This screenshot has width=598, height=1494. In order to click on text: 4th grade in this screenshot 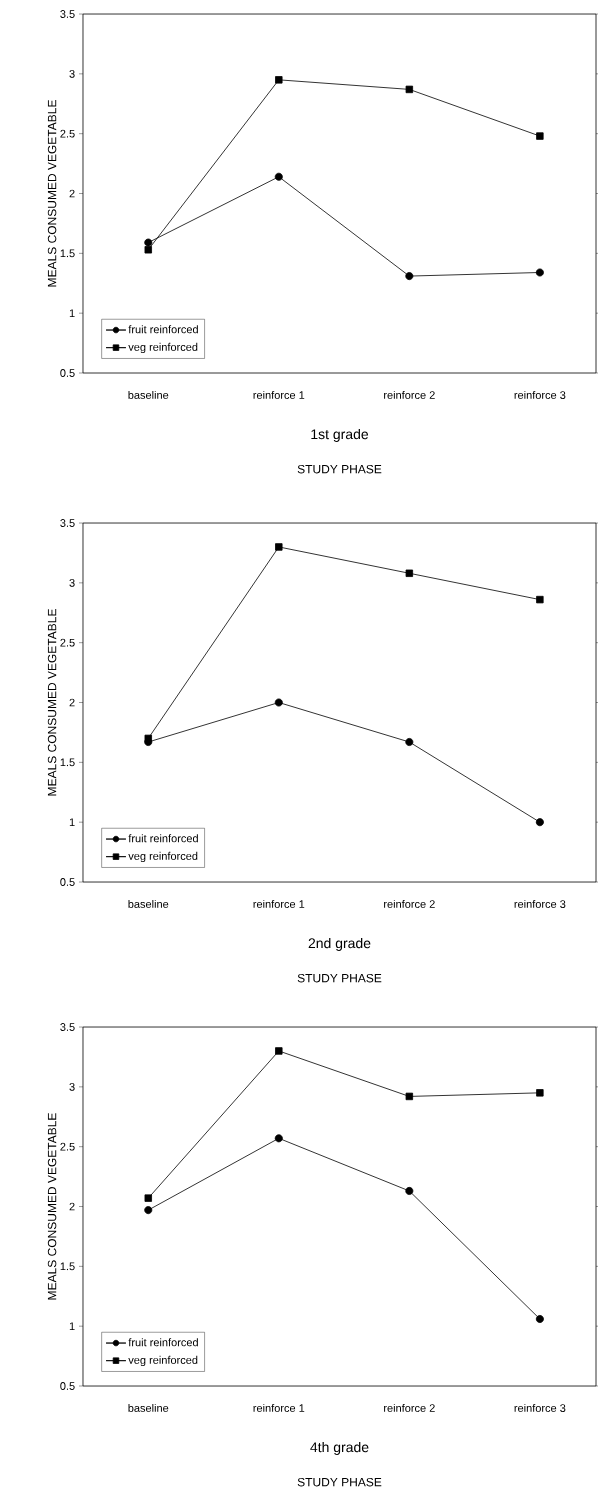, I will do `click(339, 1448)`.